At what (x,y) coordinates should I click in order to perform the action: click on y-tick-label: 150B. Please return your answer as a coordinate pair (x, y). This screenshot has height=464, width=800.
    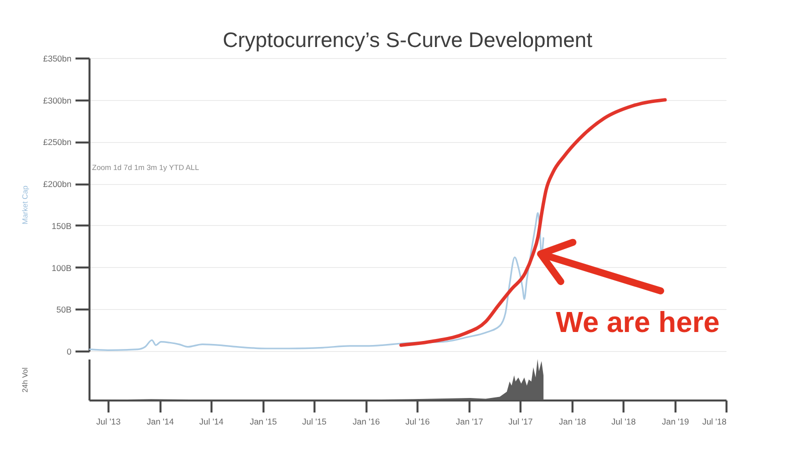
    Looking at the image, I should click on (62, 225).